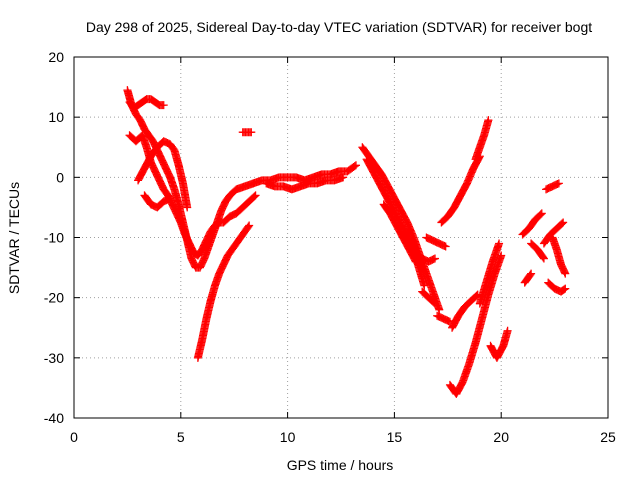  I want to click on x-axis-label: GPS time / hours, so click(340, 465).